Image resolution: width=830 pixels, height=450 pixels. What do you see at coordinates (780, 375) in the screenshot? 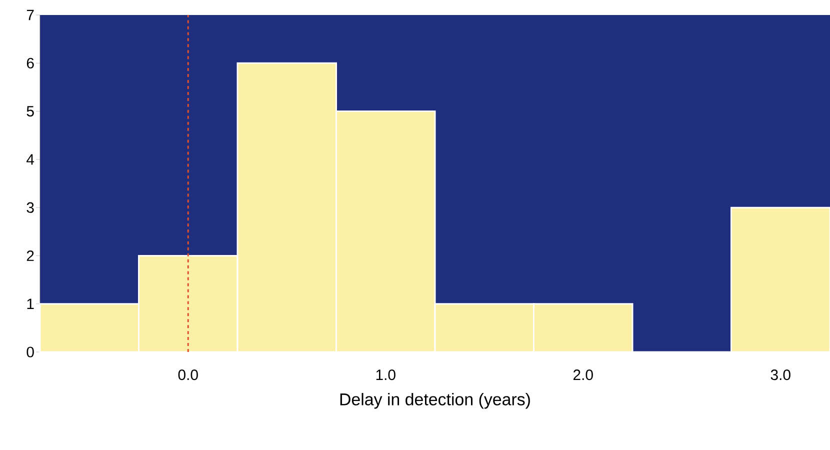
I see `x-tick-label: 3.0` at bounding box center [780, 375].